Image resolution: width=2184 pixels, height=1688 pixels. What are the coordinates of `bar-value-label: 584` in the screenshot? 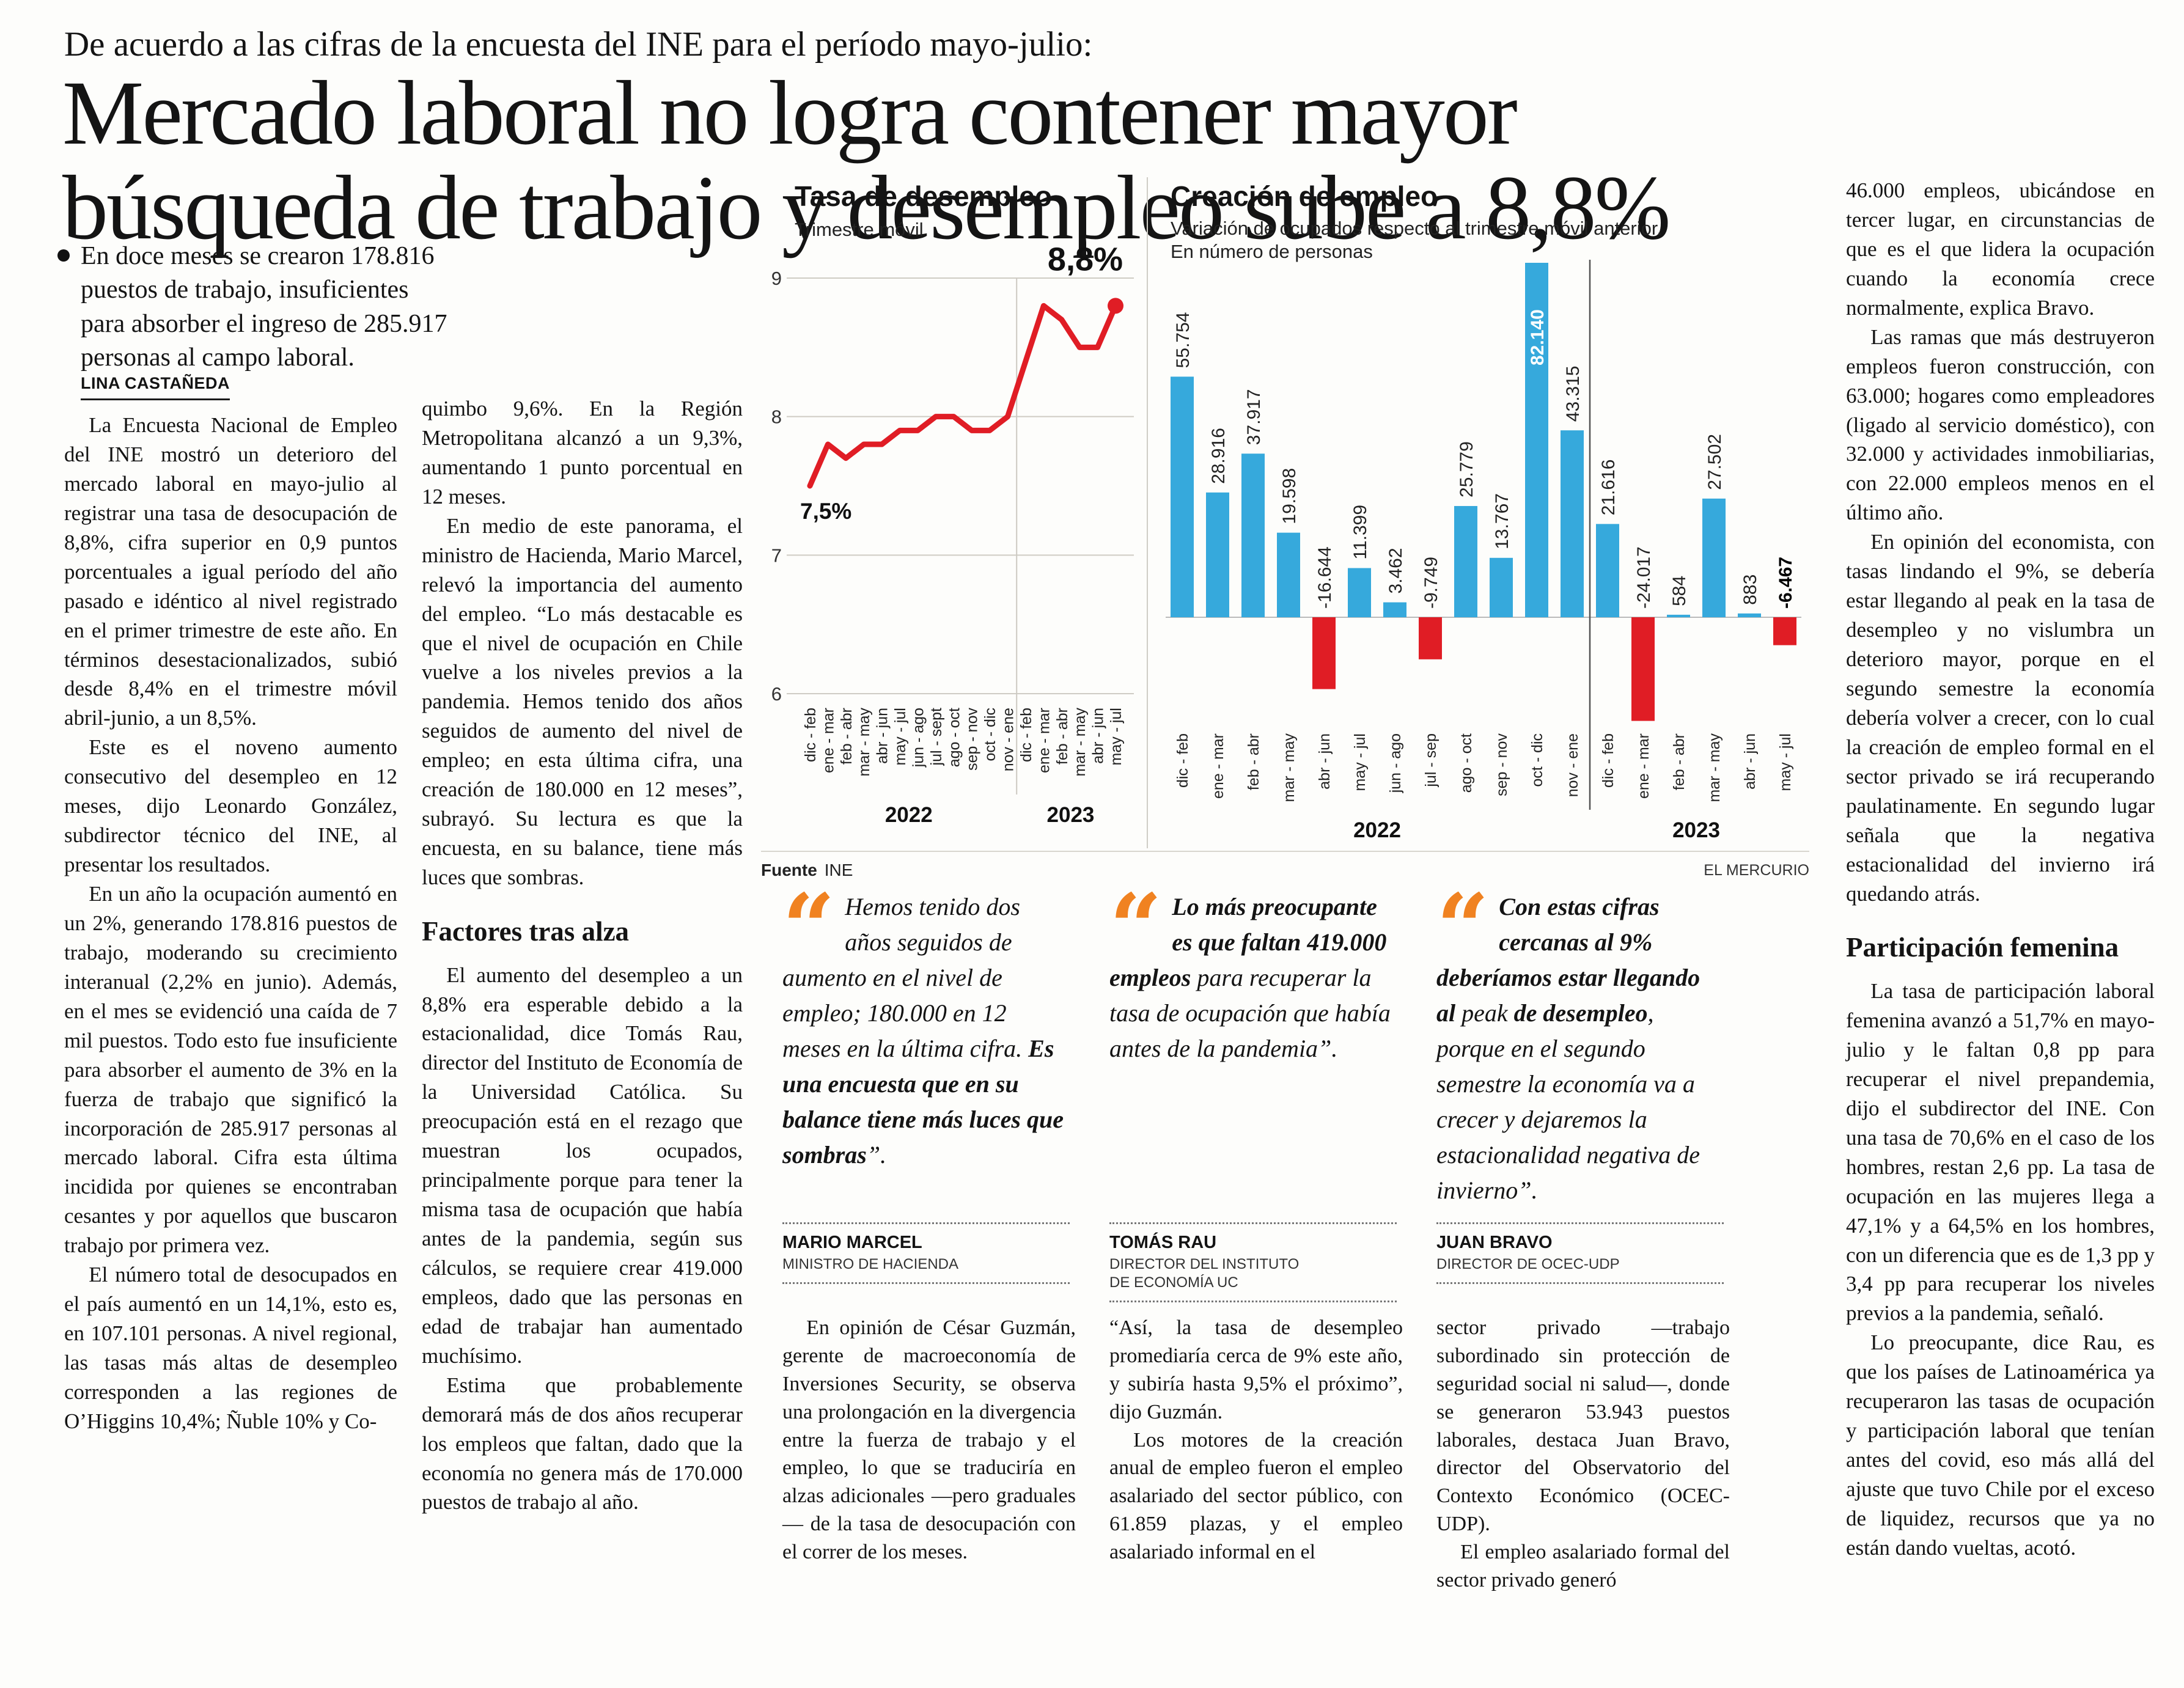 It's located at (1679, 591).